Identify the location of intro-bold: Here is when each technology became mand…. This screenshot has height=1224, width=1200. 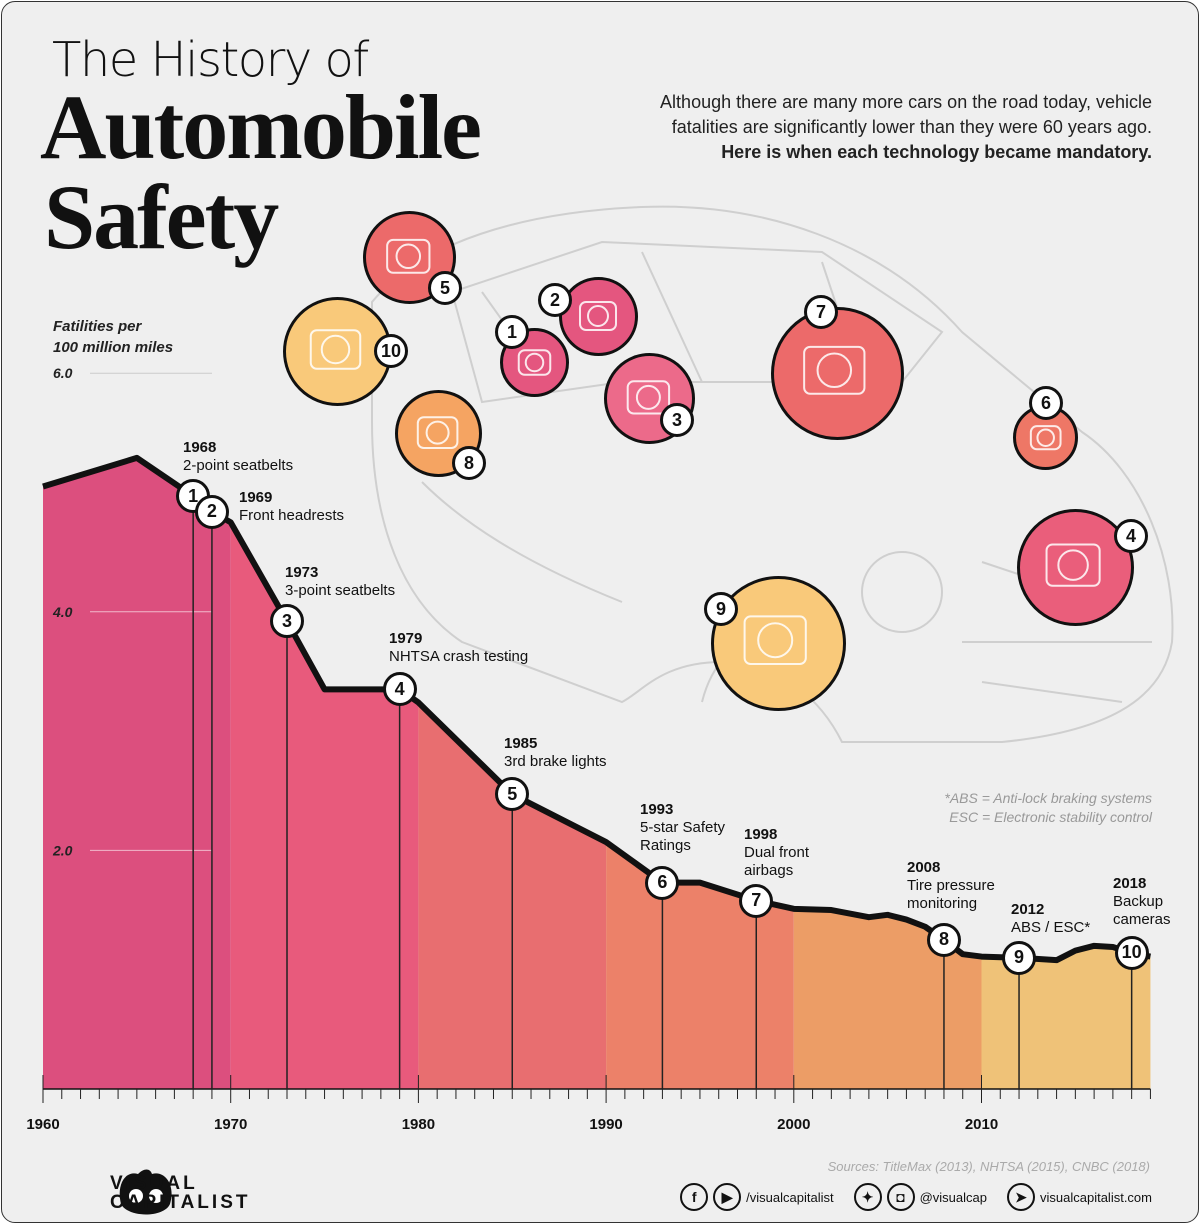
(936, 152).